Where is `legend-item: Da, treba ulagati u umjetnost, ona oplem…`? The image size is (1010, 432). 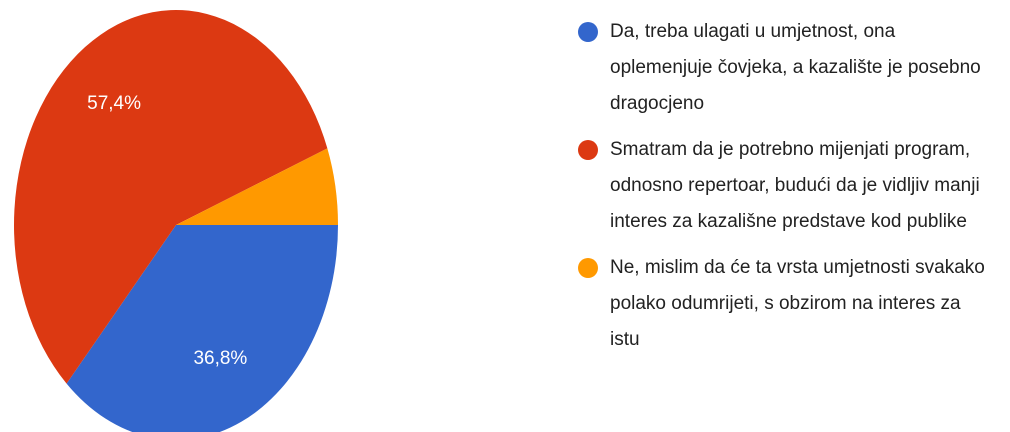
legend-item: Da, treba ulagati u umjetnost, ona oplem… is located at coordinates (788, 68).